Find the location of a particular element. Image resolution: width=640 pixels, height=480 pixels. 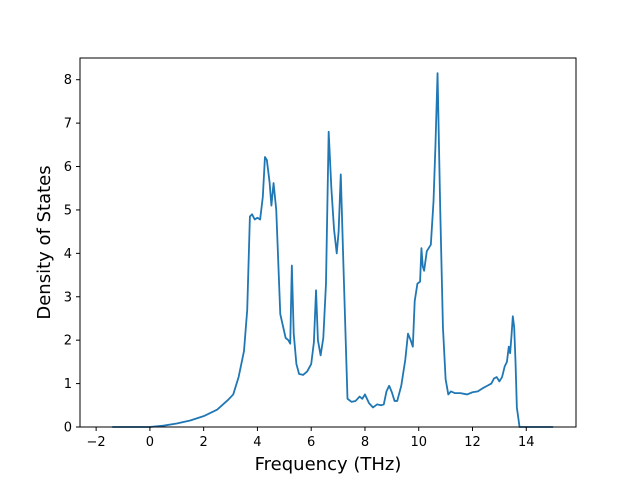

x-tick-label: 2 is located at coordinates (204, 442).